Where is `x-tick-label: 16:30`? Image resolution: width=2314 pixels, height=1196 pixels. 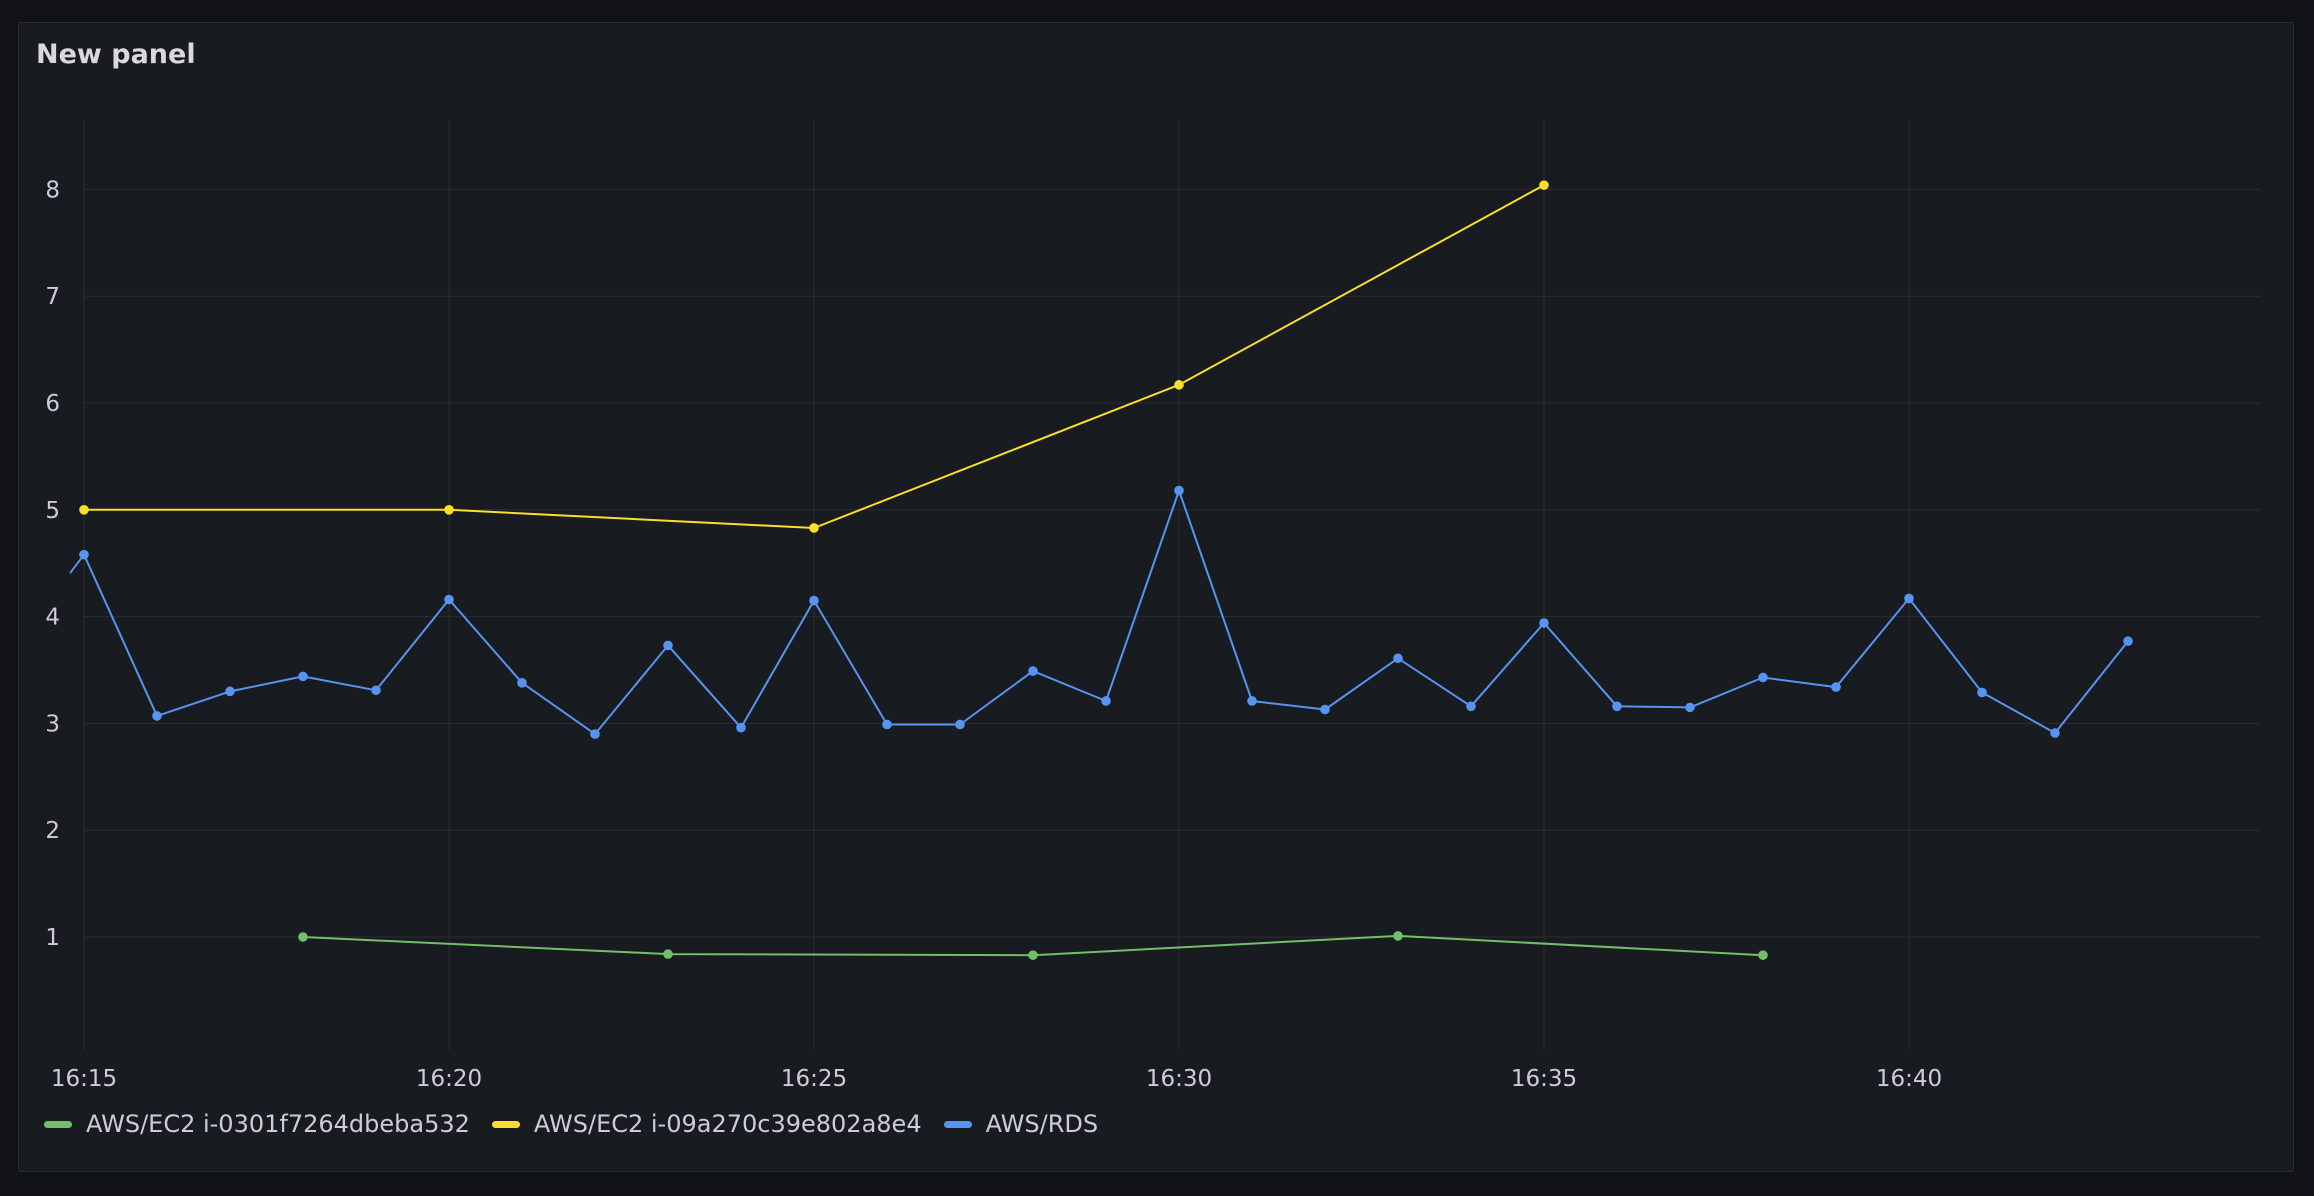 x-tick-label: 16:30 is located at coordinates (1179, 1079).